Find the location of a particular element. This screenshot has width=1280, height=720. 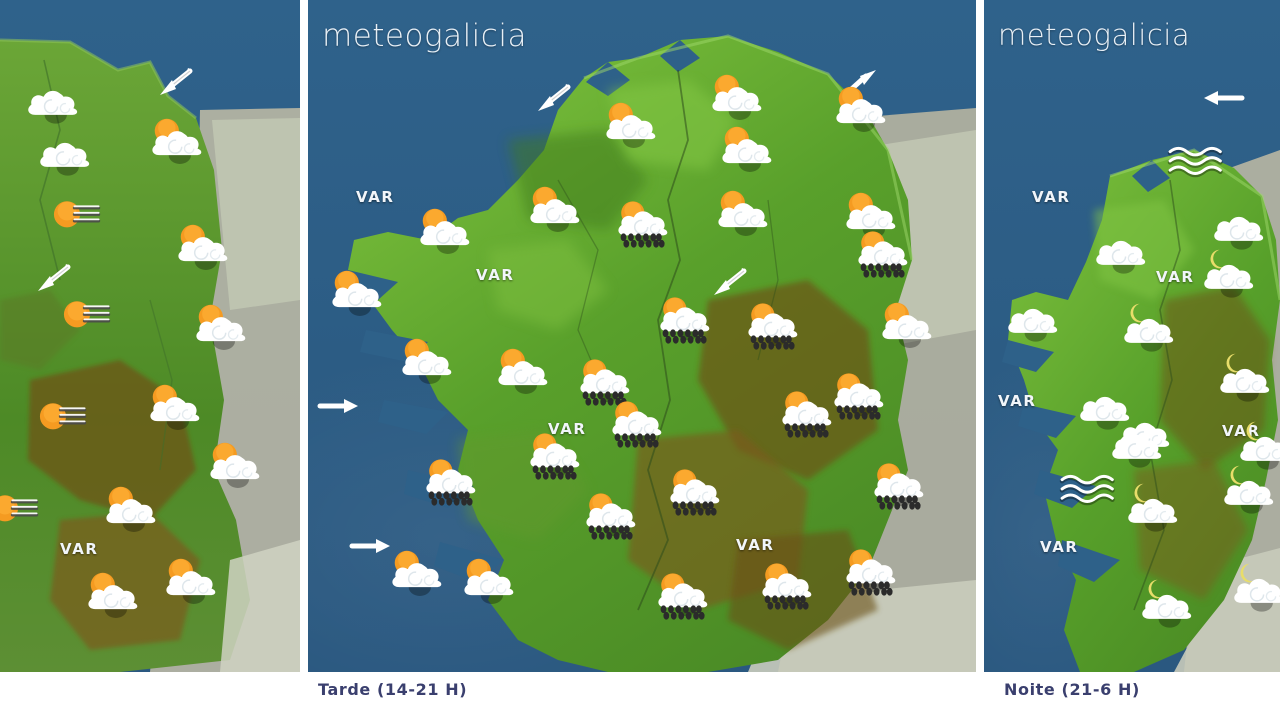

panel-caption-afternoon: Tarde (14-21 H) is located at coordinates (393, 689).